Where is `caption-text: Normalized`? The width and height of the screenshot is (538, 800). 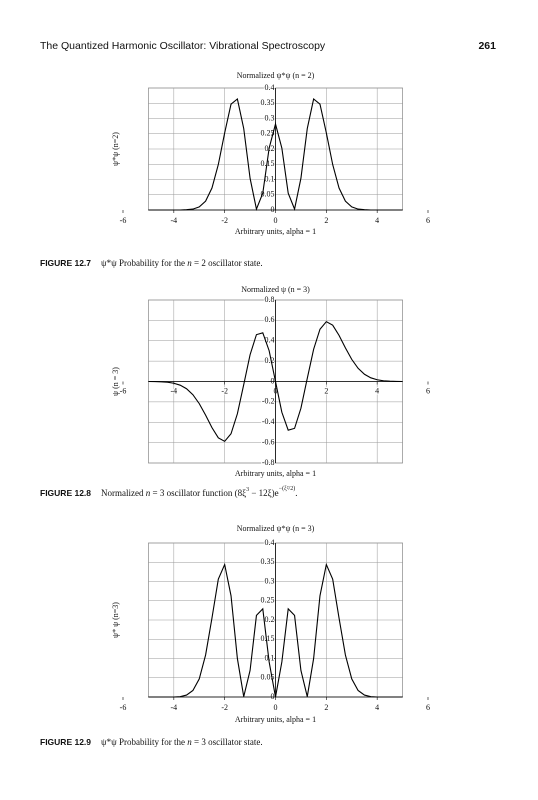 caption-text: Normalized is located at coordinates (123, 493).